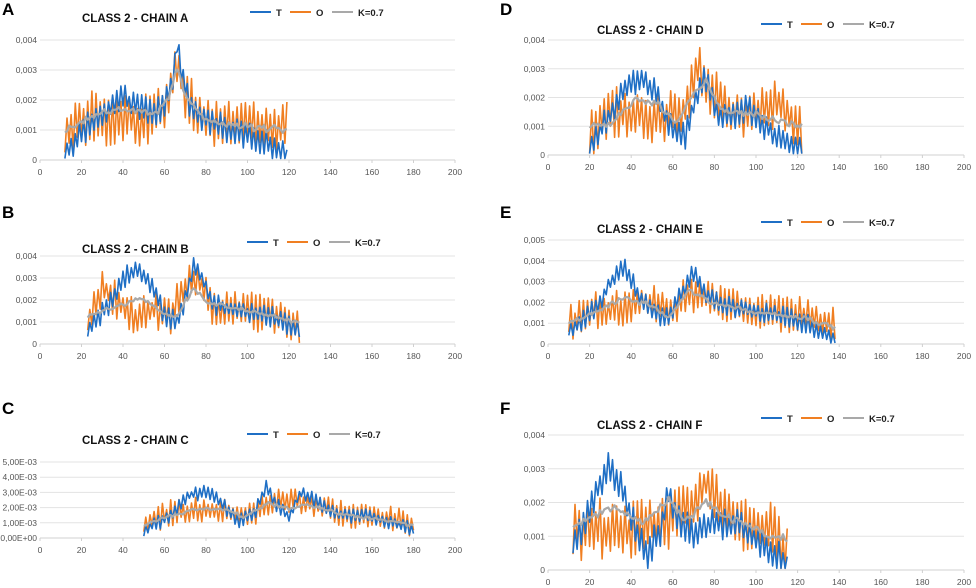 The width and height of the screenshot is (976, 588). I want to click on y-tick-label: 0,00E+00, so click(18, 538).